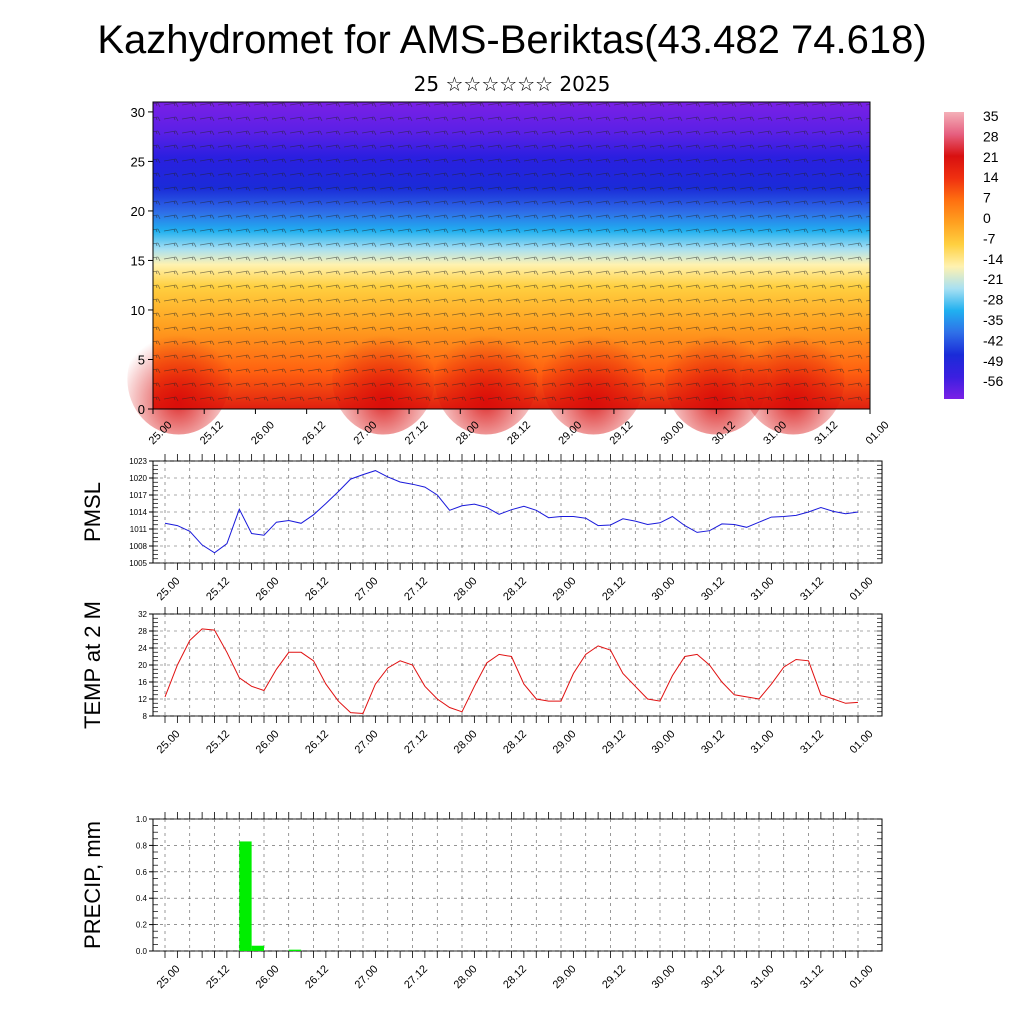 The width and height of the screenshot is (1024, 1024). Describe the element at coordinates (138, 461) in the screenshot. I see `y-tick-label: 1023` at that location.